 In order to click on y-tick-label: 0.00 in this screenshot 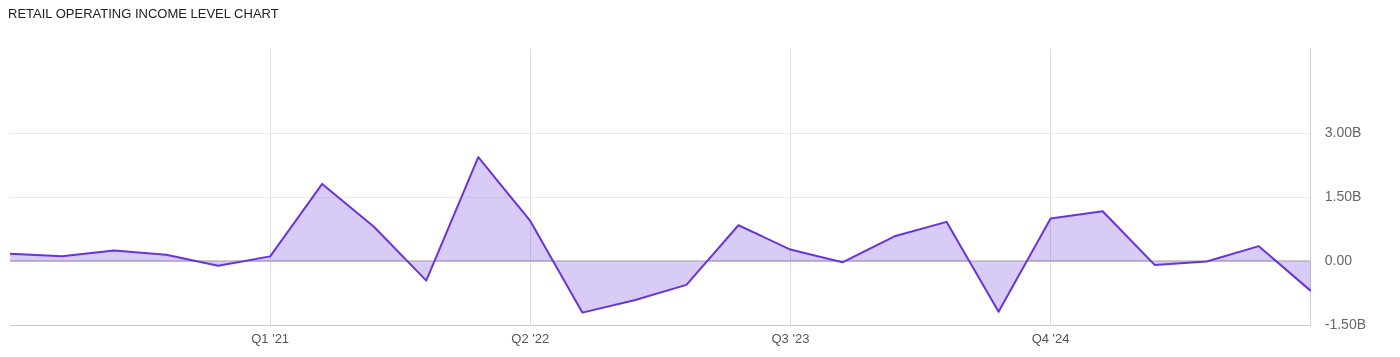, I will do `click(1338, 260)`.